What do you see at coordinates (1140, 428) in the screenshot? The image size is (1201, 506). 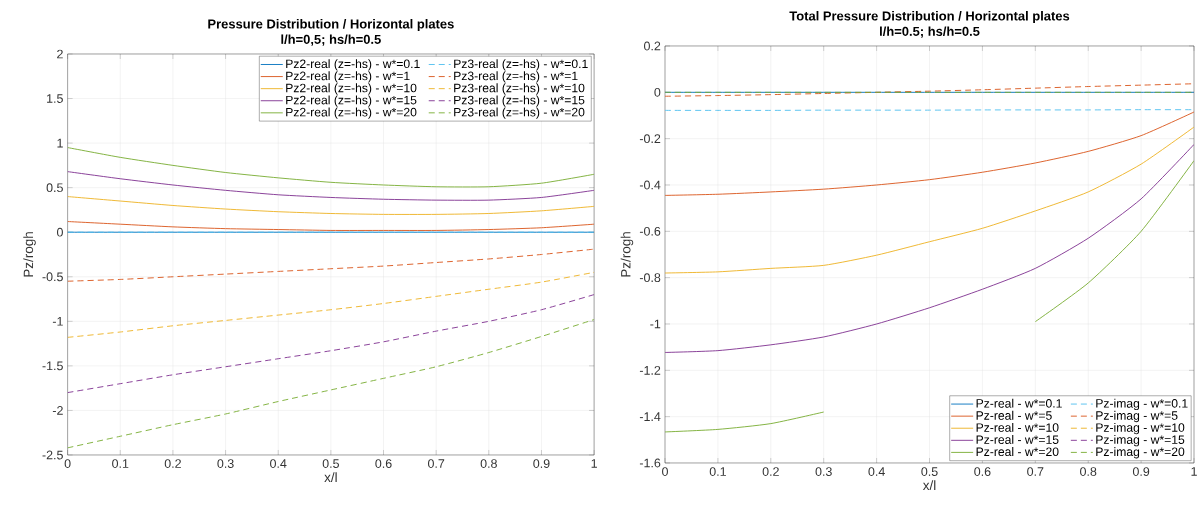 I see `legend-label: Pz-imag - w*=10` at bounding box center [1140, 428].